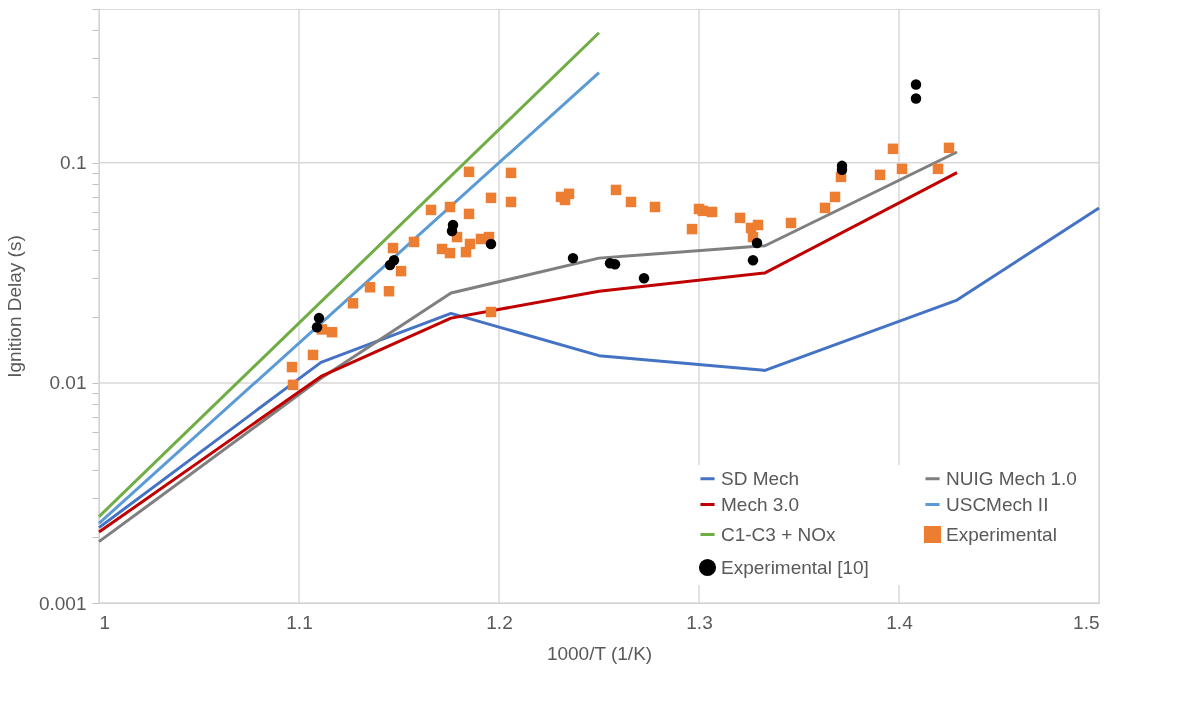 The width and height of the screenshot is (1190, 710). What do you see at coordinates (1001, 534) in the screenshot?
I see `legend-label: Experimental` at bounding box center [1001, 534].